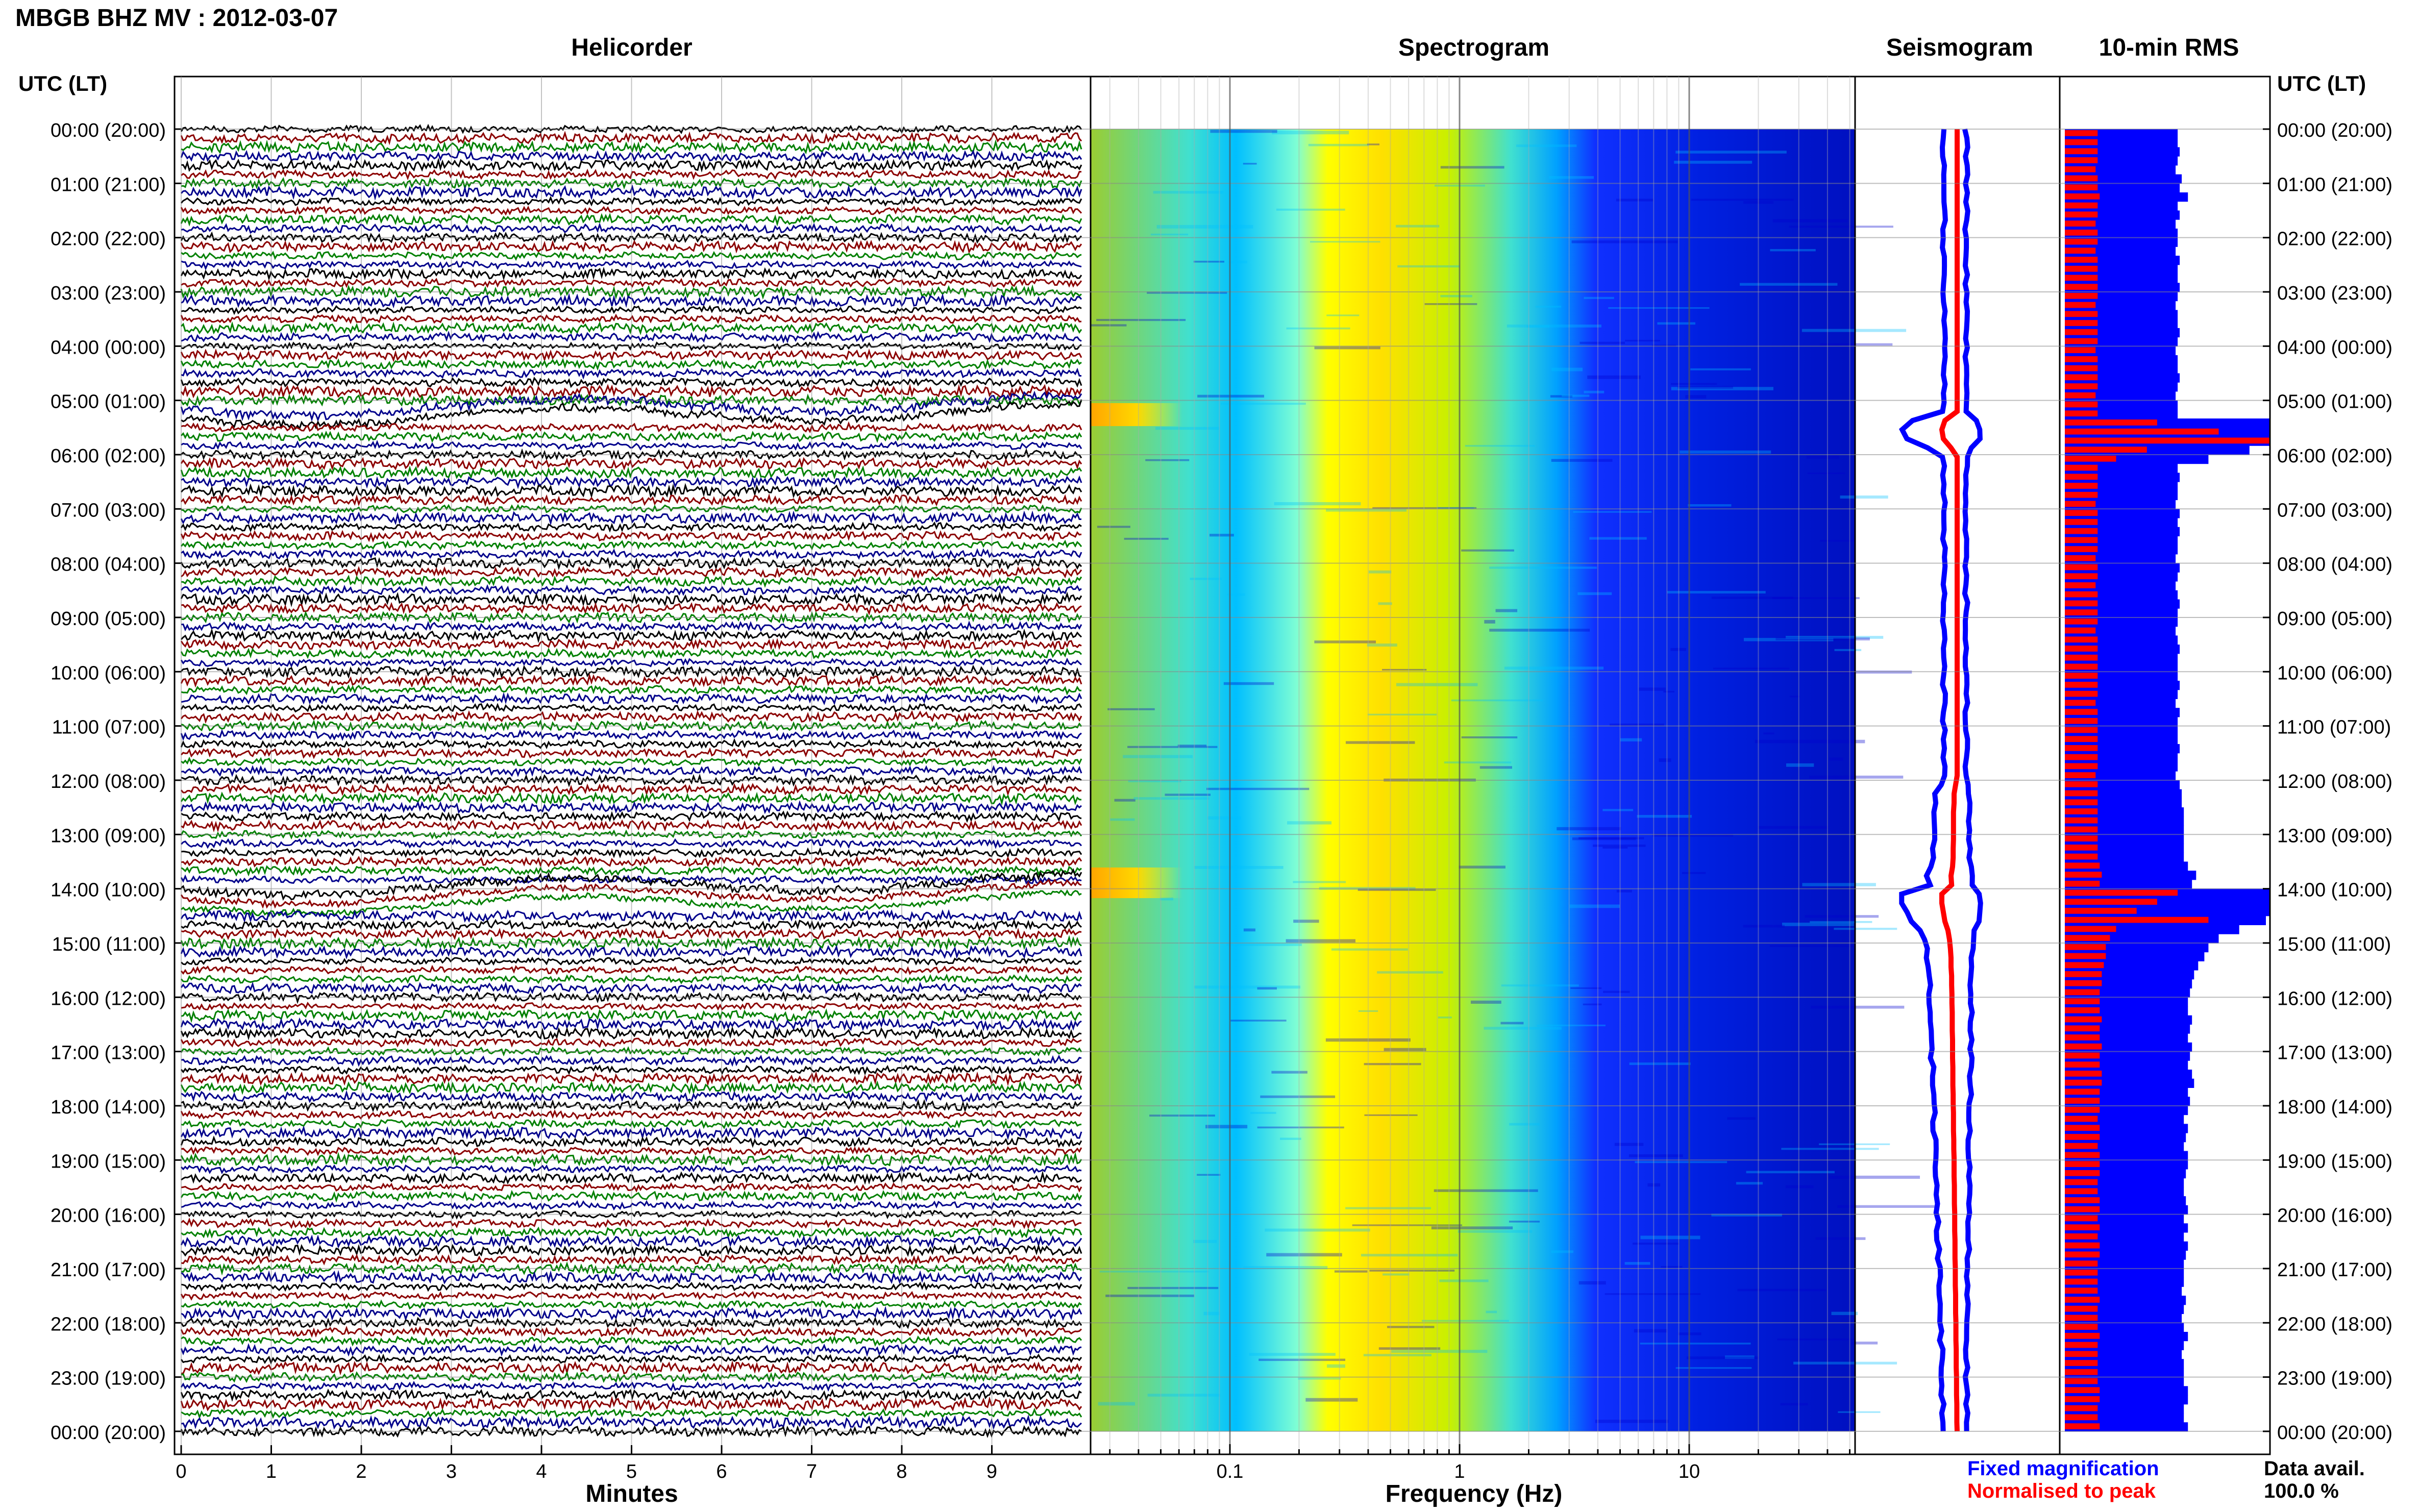 The image size is (2419, 1512). I want to click on time-label-right: 00:00 (20:00), so click(2334, 1433).